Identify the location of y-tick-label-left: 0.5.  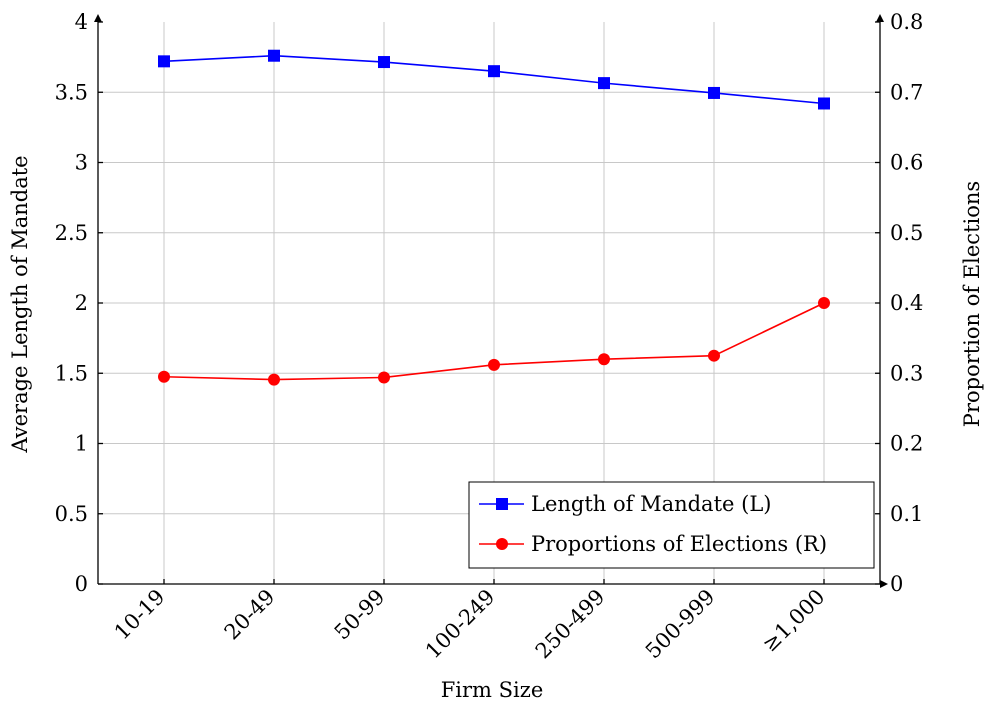
(71, 514).